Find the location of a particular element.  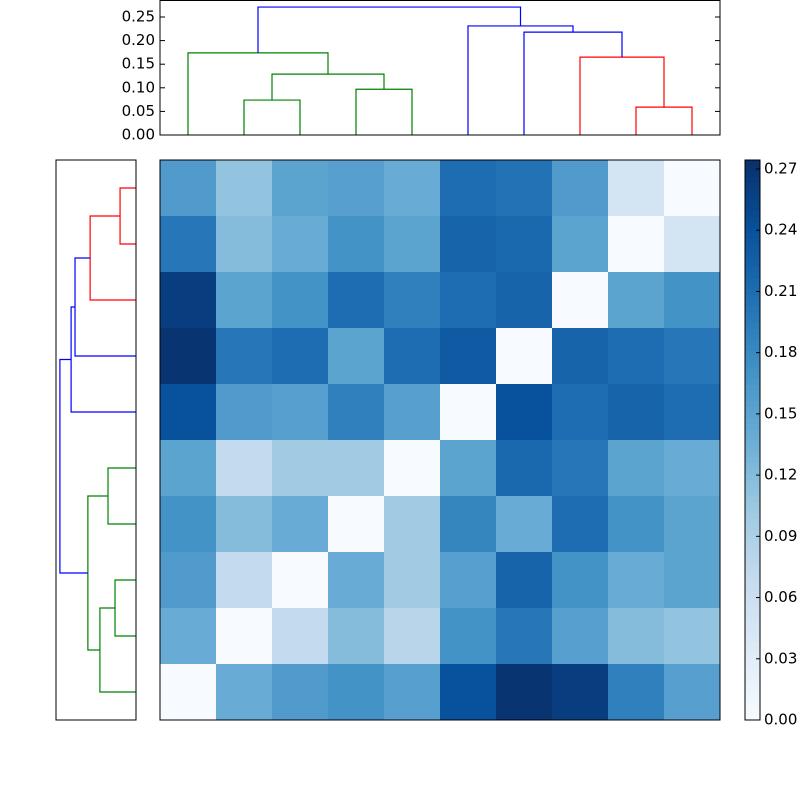

y-tick-label: 0.10 is located at coordinates (138, 87).